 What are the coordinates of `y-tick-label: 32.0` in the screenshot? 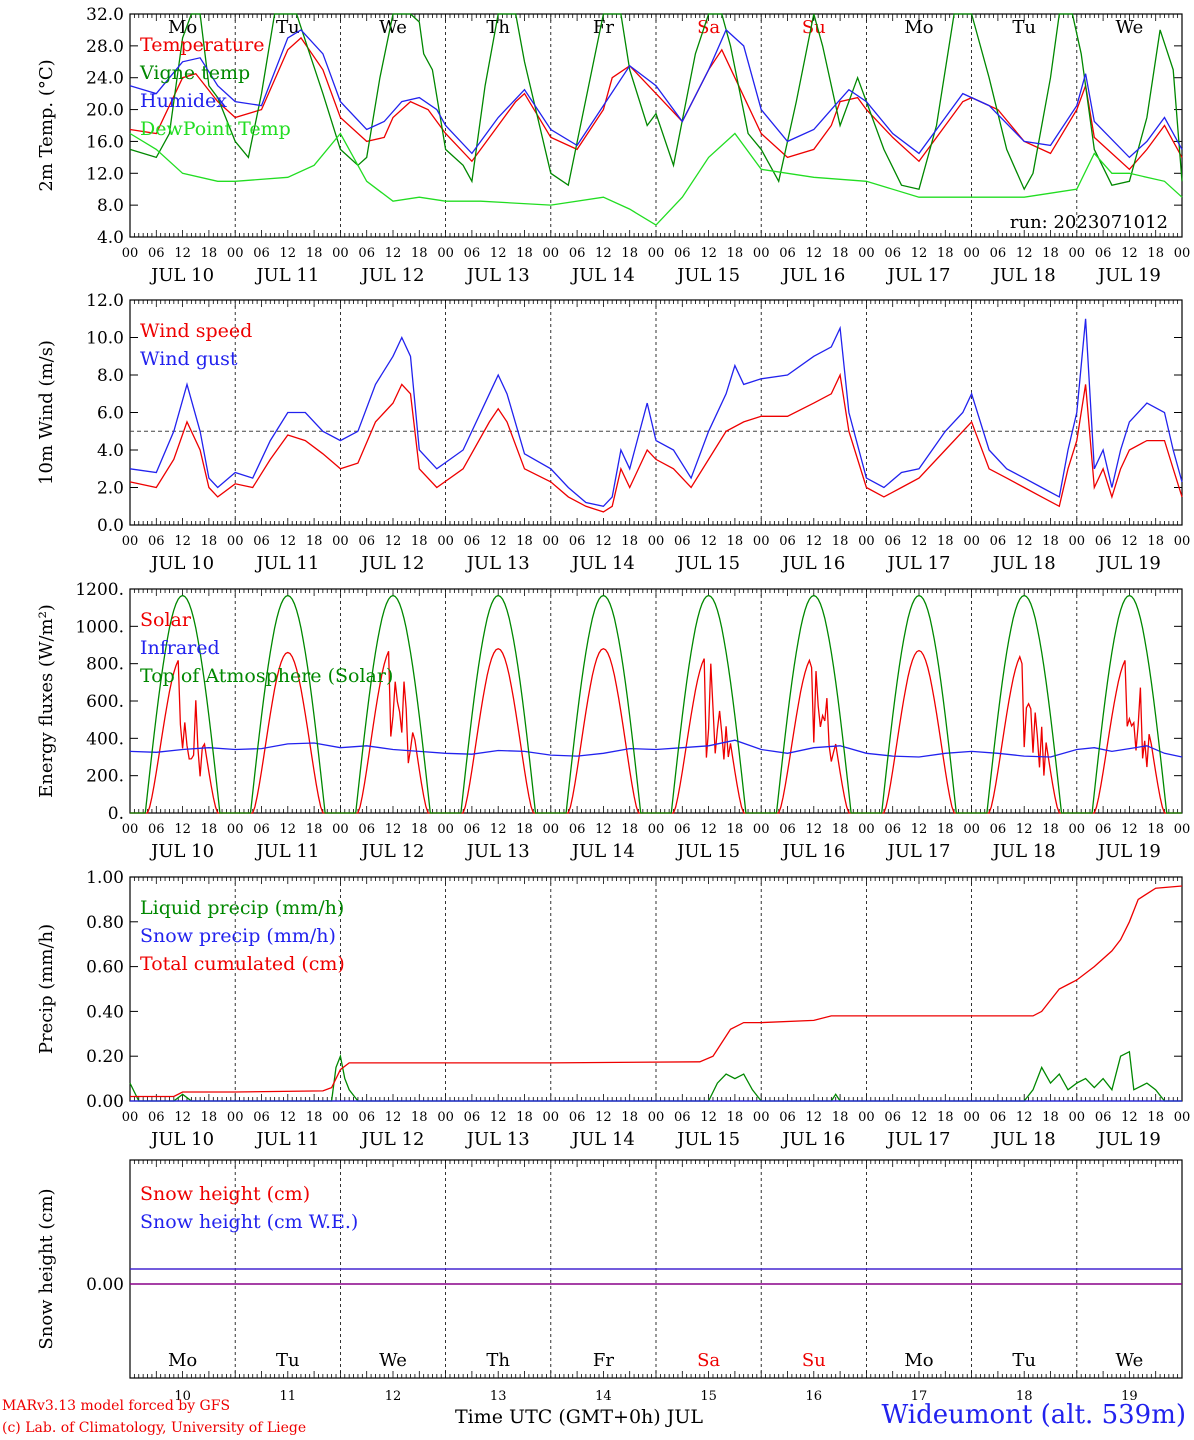 It's located at (105, 15).